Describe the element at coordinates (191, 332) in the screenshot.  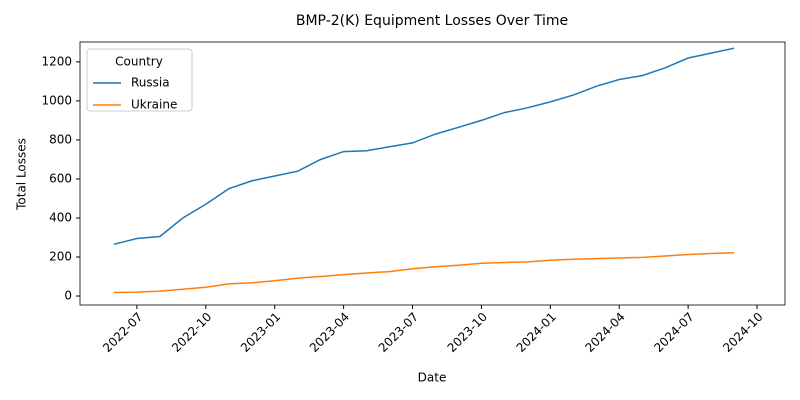
I see `x-tick-label: 2022-10` at that location.